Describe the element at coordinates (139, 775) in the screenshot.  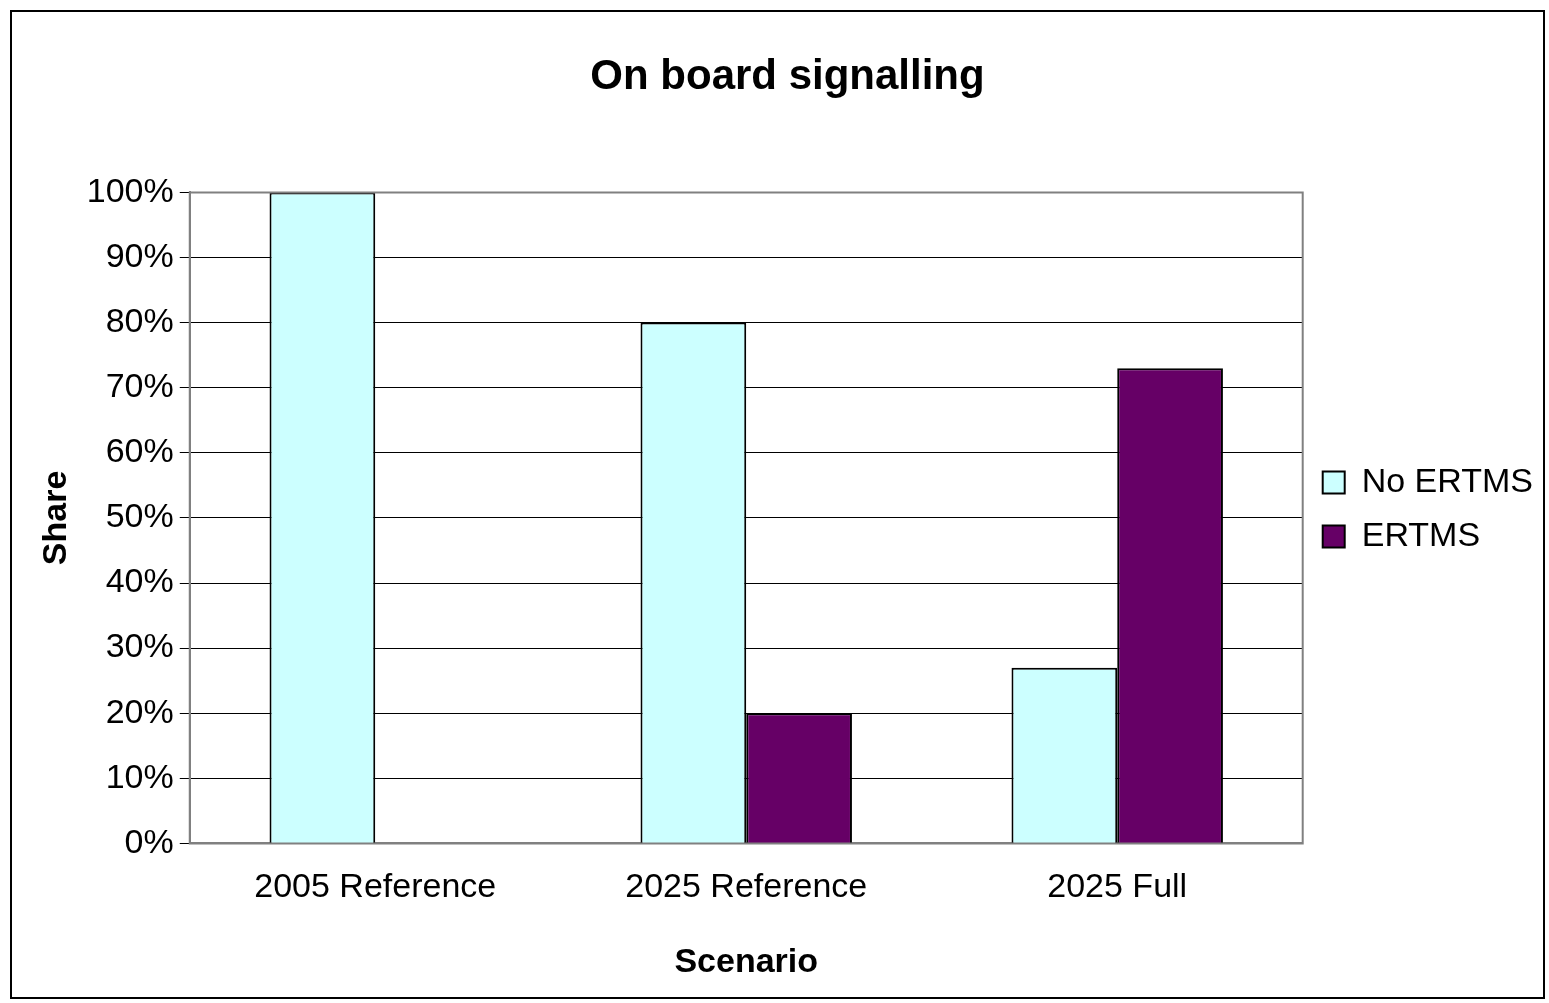
I see `y-tick-label: 10%` at that location.